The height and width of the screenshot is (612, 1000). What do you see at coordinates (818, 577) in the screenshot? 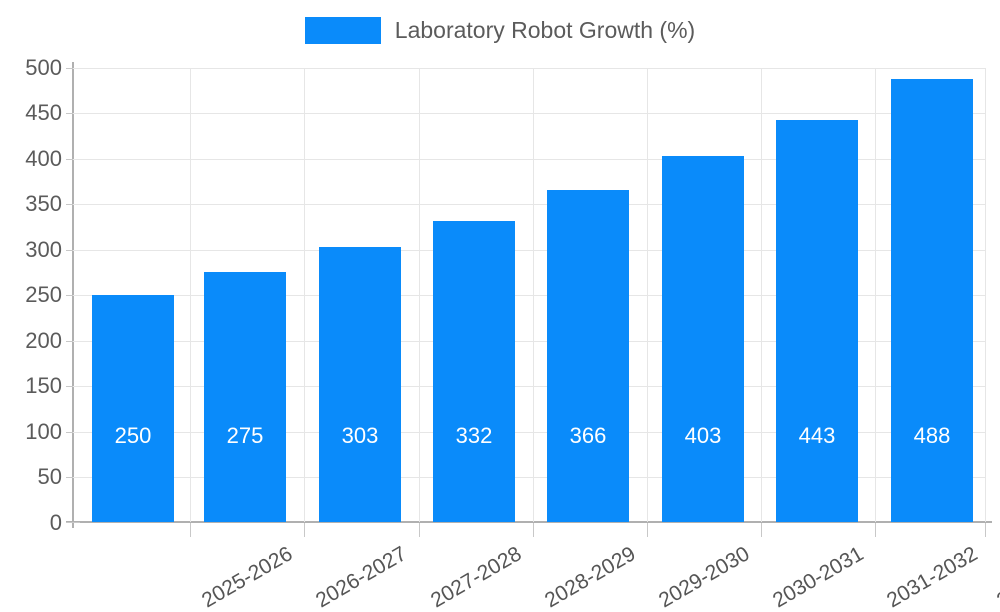
I see `x-tick-label: 2030-2031` at bounding box center [818, 577].